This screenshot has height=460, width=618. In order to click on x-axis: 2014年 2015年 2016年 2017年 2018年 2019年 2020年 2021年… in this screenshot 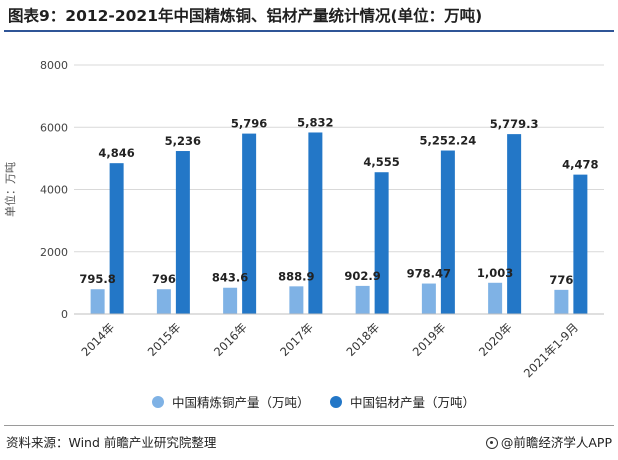, I will do `click(339, 346)`.